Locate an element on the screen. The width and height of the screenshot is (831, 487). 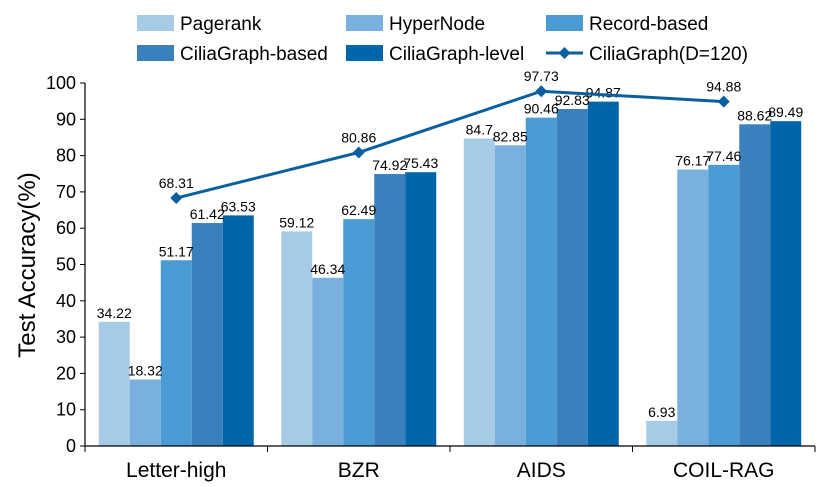
legend-label: Pagerank is located at coordinates (221, 24).